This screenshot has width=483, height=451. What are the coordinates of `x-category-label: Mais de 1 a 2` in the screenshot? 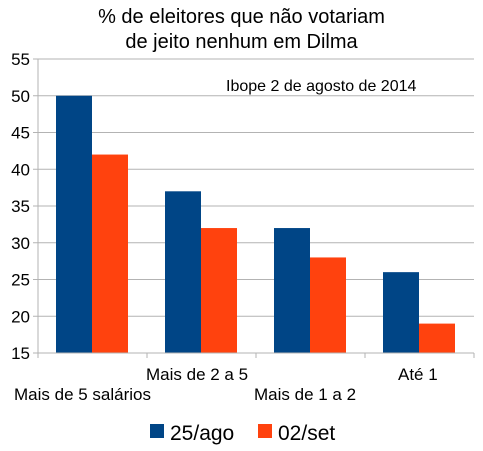 It's located at (305, 394).